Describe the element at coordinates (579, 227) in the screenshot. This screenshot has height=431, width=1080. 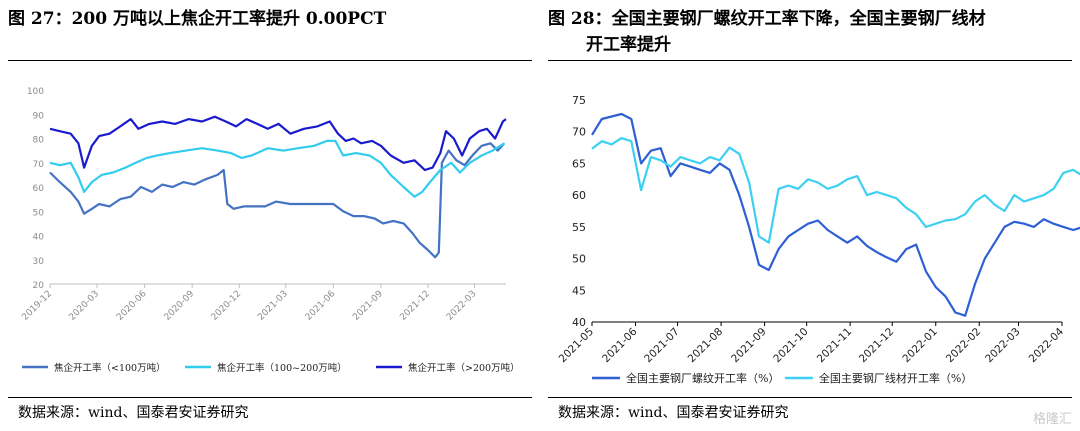
I see `y-tick-label: 55` at that location.